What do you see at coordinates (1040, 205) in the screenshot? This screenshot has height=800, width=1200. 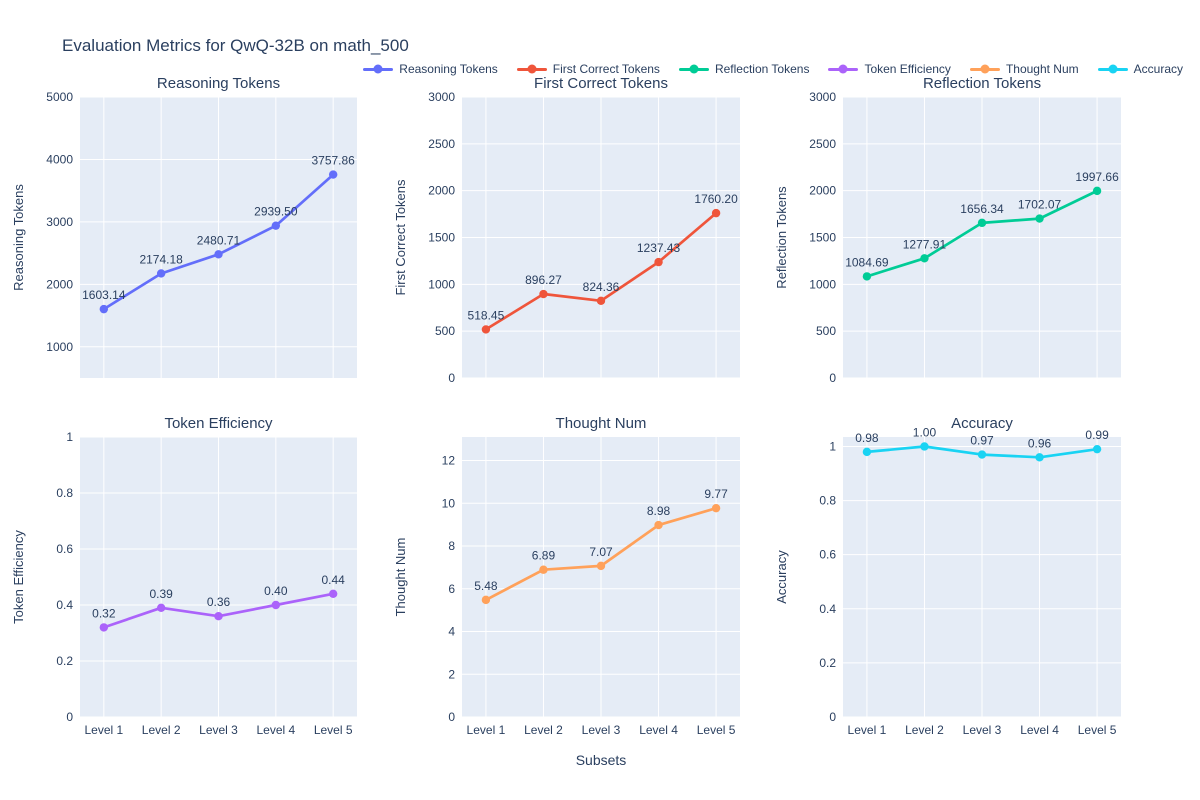 I see `point-label: 1702.07` at bounding box center [1040, 205].